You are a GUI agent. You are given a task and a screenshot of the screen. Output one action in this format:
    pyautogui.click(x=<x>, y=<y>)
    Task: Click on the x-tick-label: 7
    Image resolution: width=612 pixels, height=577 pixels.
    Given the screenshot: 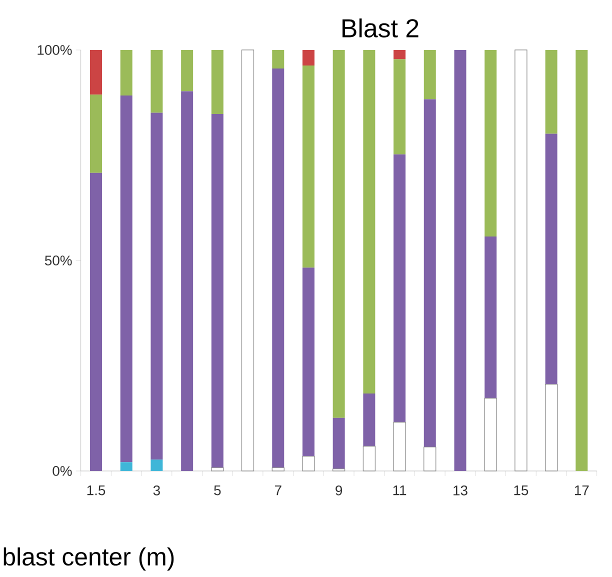 What is the action you would take?
    pyautogui.click(x=278, y=491)
    